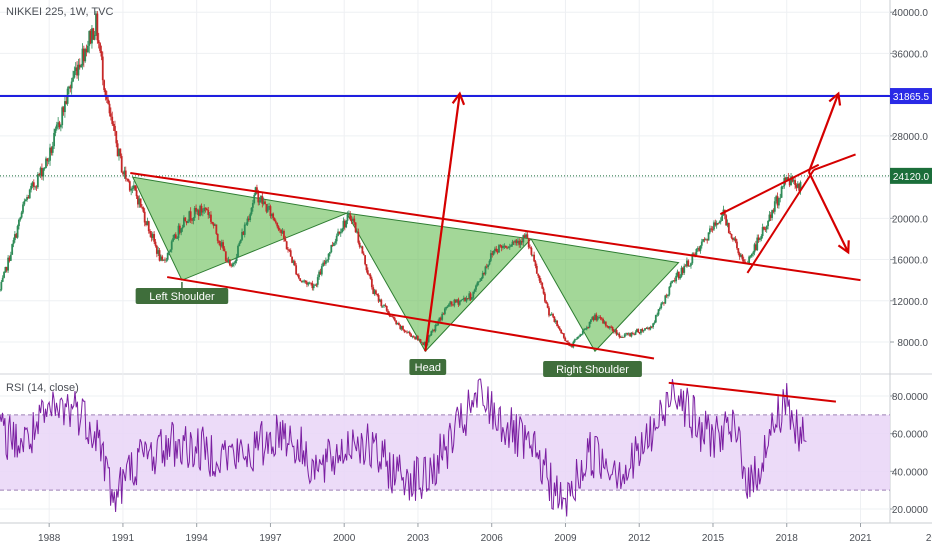 This screenshot has width=932, height=555. Describe the element at coordinates (910, 219) in the screenshot. I see `price-tick-label: 20000.0` at that location.